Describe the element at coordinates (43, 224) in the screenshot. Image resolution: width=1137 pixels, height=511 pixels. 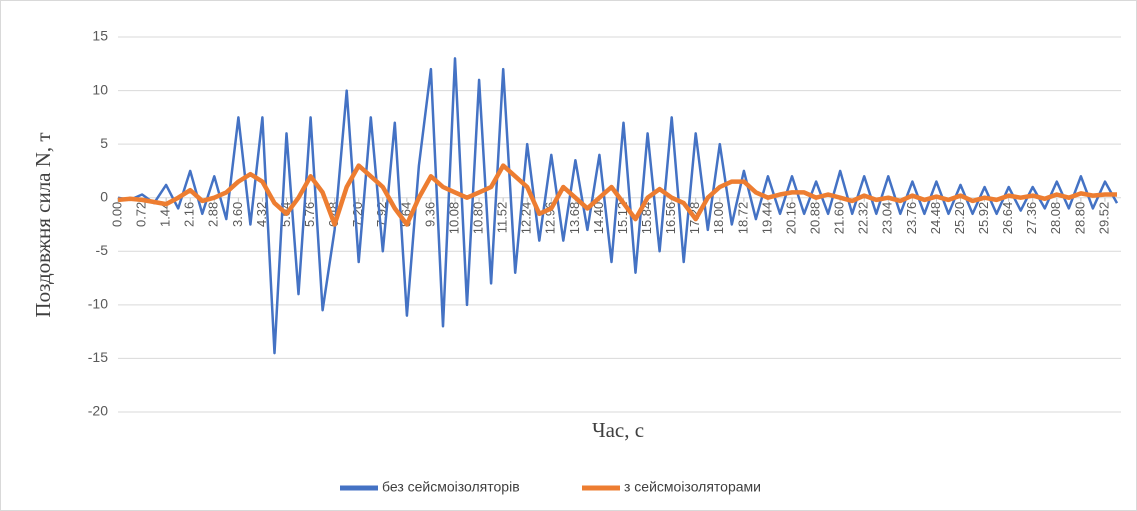
I see `y-axis-title: Поздовжня сила N, т` at that location.